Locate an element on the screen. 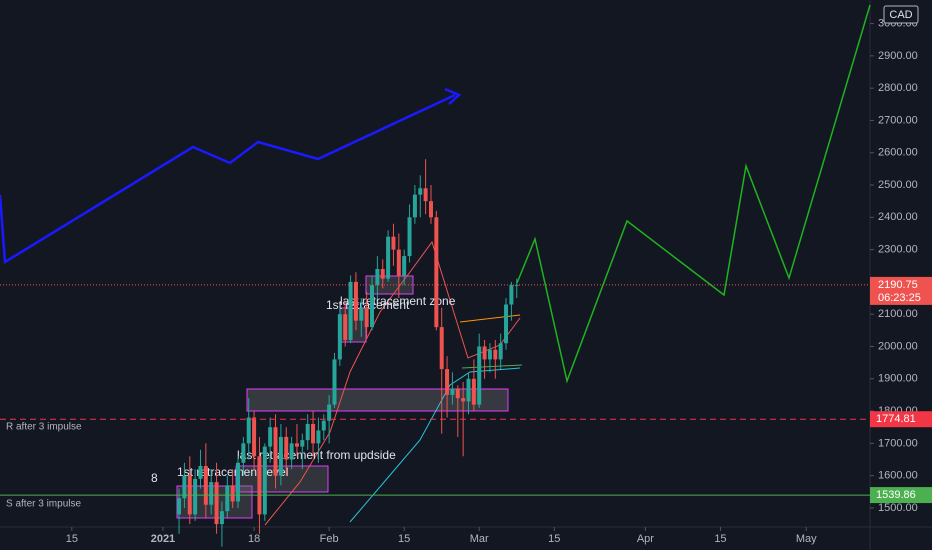  y-tick-label: 1700.00 is located at coordinates (898, 443).